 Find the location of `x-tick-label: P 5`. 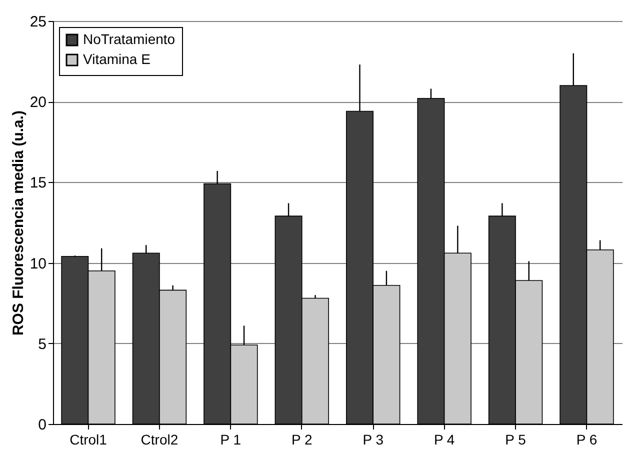

x-tick-label: P 5 is located at coordinates (515, 440).